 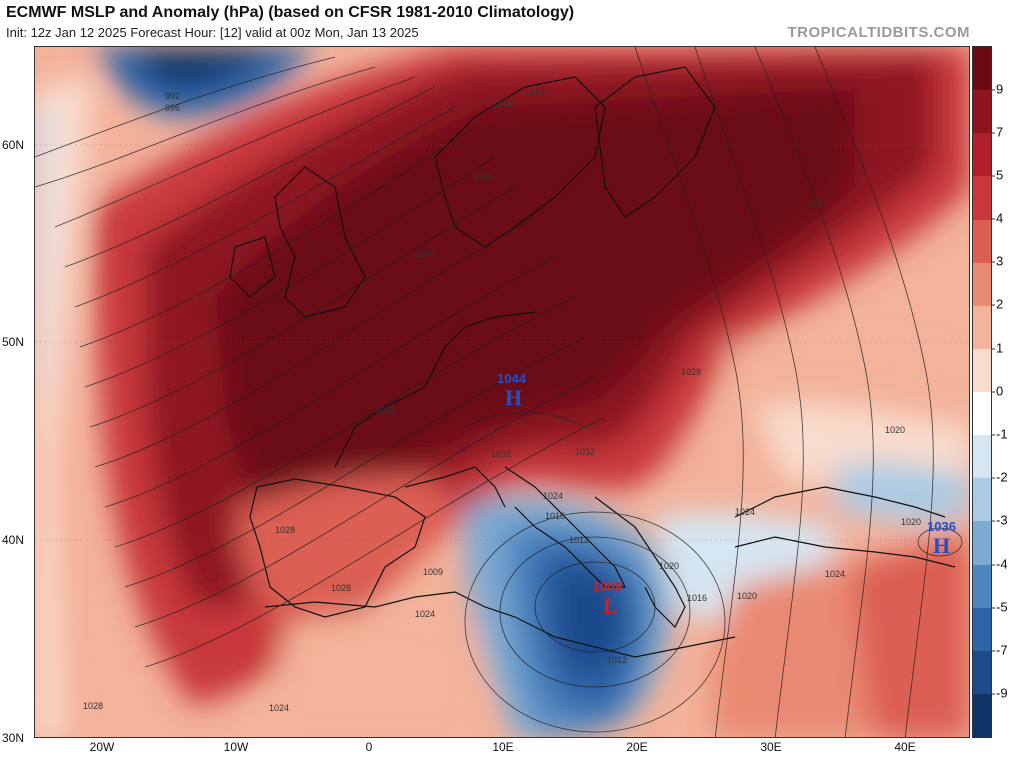 I want to click on colorbar-tick: 7, so click(x=997, y=132).